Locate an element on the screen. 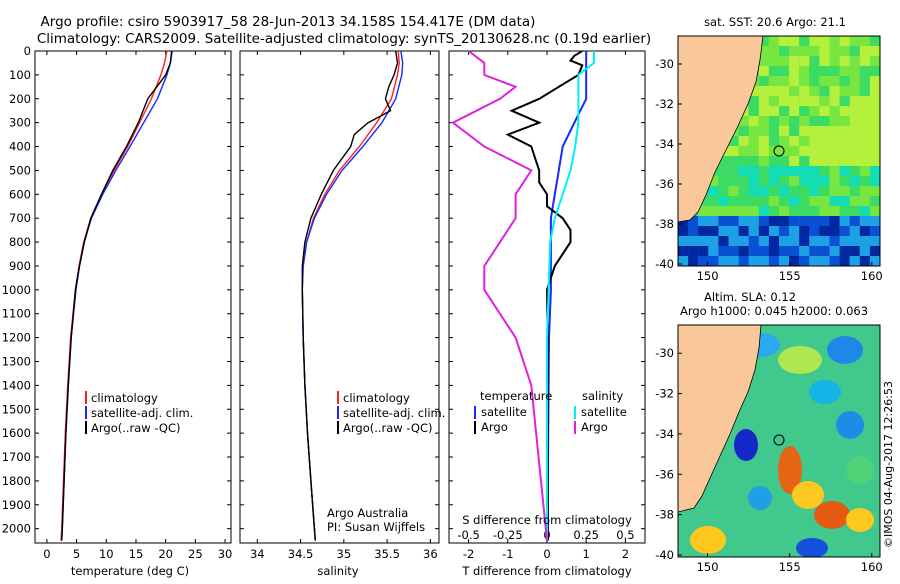 This screenshot has height=584, width=900. x-tick-label: 36 is located at coordinates (430, 554).